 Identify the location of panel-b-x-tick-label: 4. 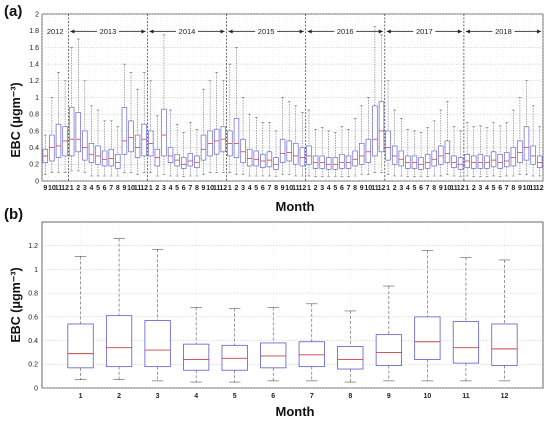
(196, 396).